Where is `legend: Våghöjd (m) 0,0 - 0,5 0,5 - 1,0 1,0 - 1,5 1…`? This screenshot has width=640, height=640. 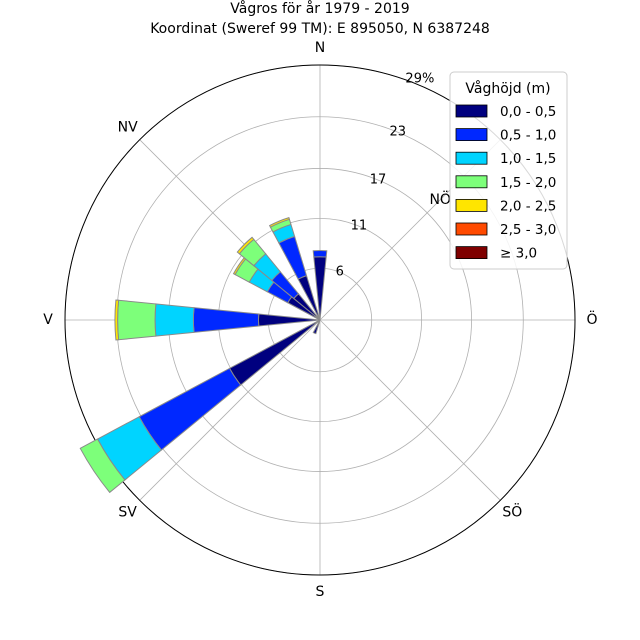 legend: Våghöjd (m) 0,0 - 0,5 0,5 - 1,0 1,0 - 1,5 1… is located at coordinates (508, 170).